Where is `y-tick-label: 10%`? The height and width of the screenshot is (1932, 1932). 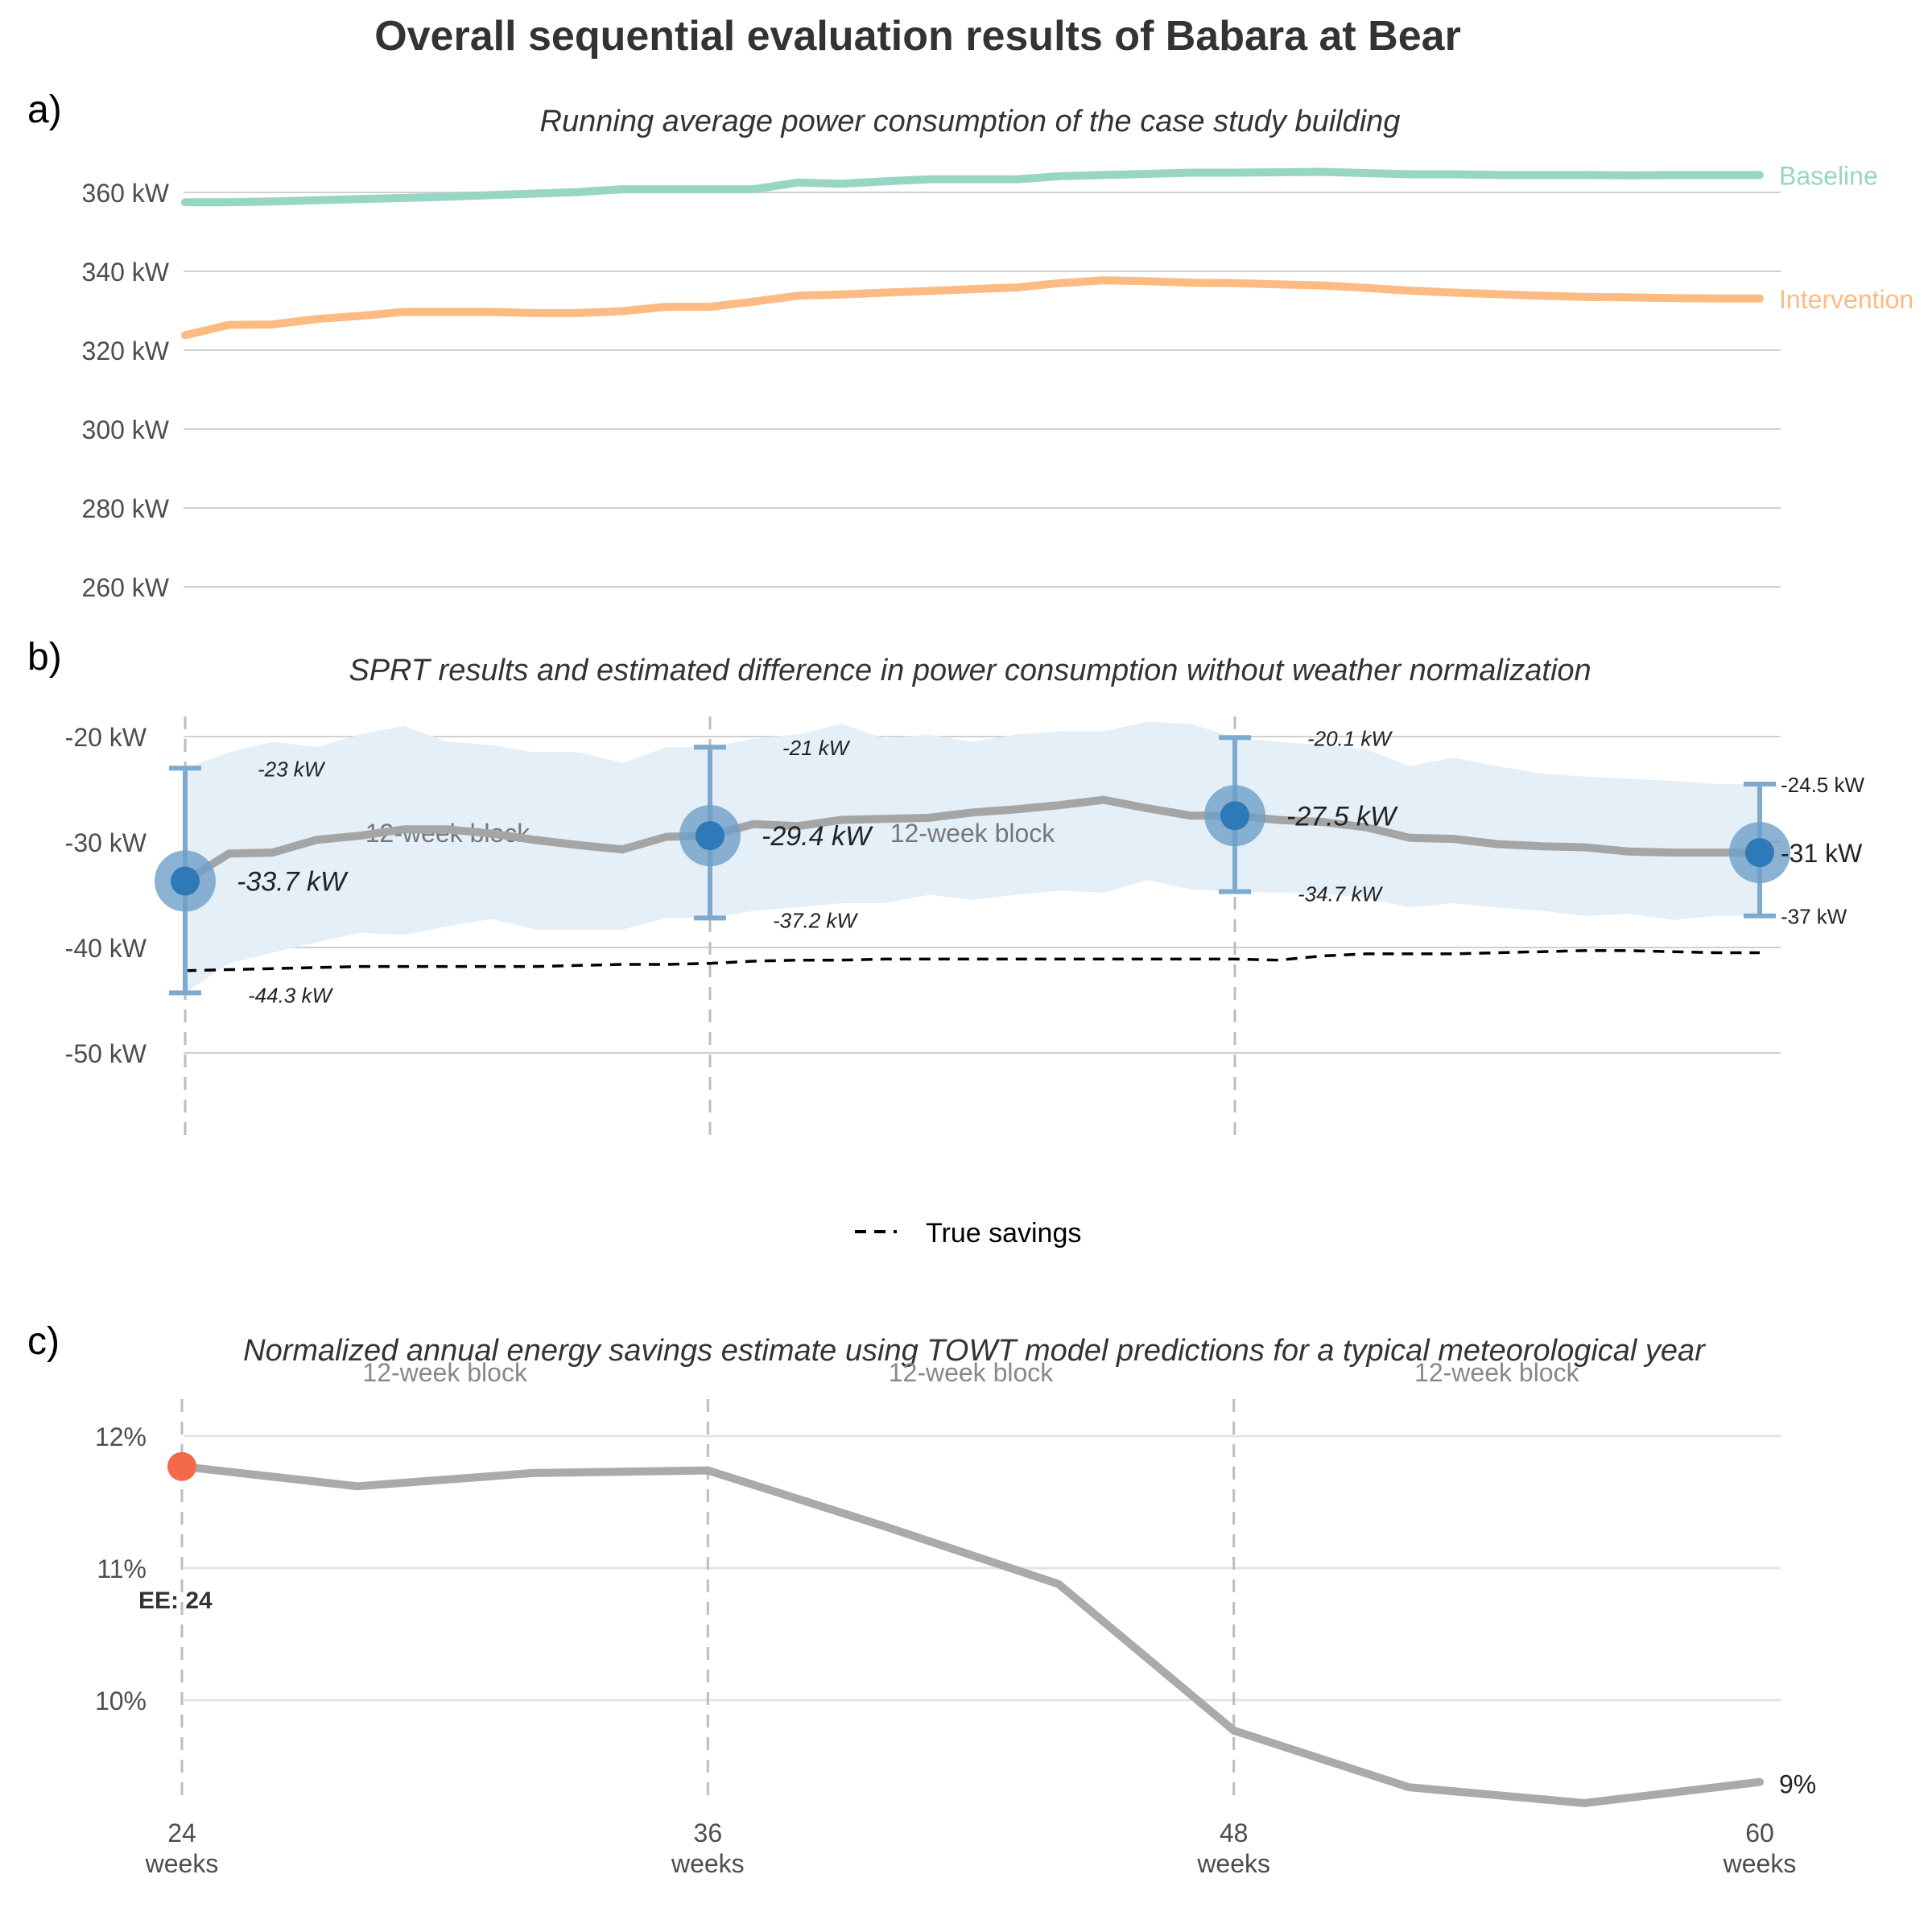
y-tick-label: 10% is located at coordinates (121, 1700).